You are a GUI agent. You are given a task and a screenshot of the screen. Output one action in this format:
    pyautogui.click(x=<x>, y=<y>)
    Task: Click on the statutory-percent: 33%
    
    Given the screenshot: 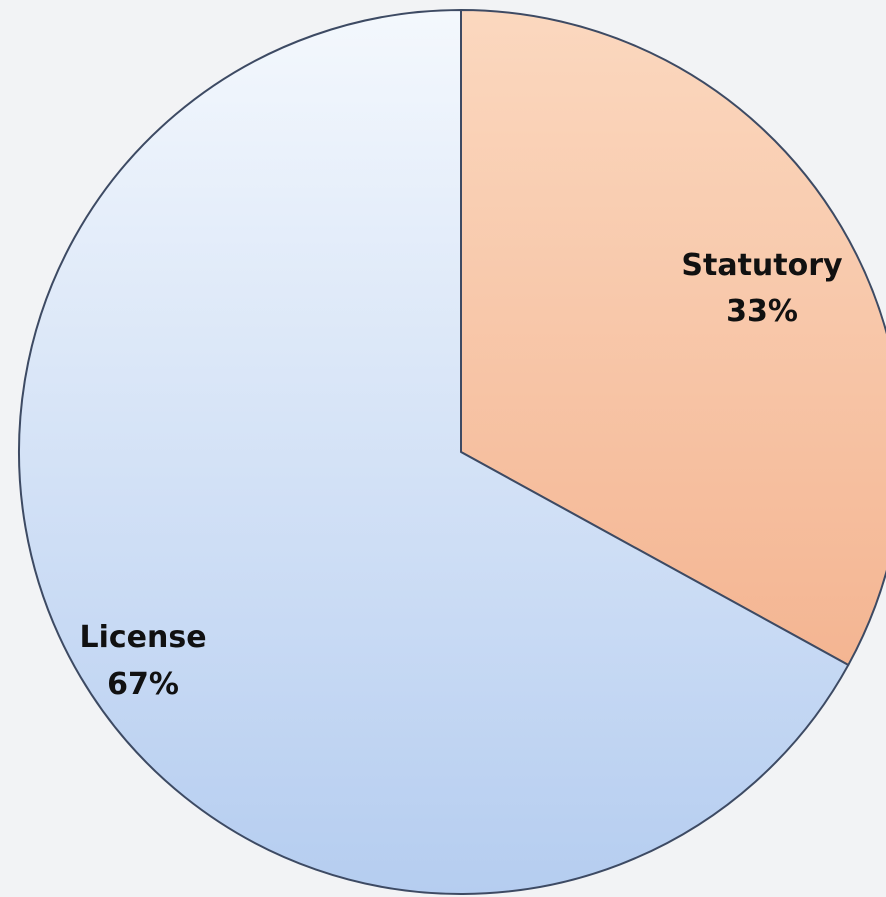 What is the action you would take?
    pyautogui.click(x=762, y=311)
    